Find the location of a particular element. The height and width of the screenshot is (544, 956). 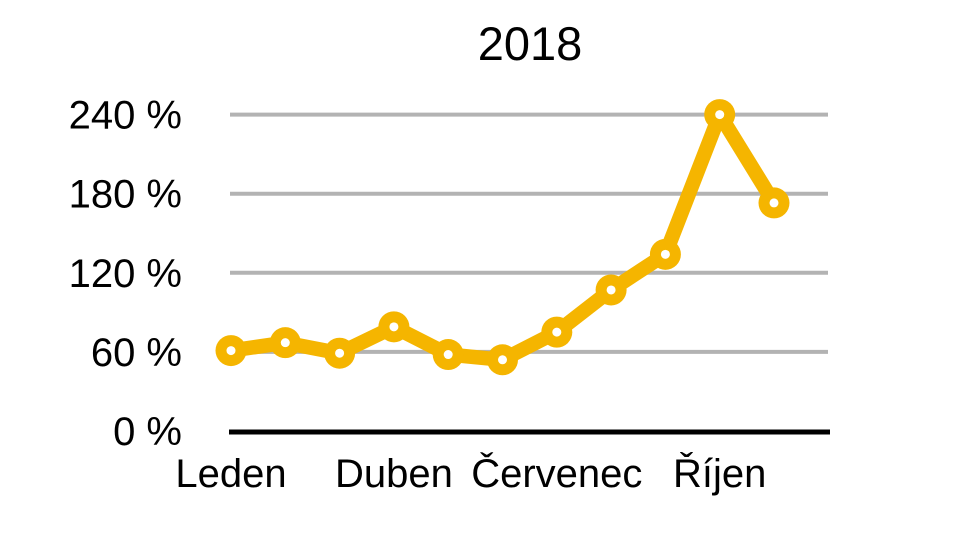

y-tick-label: 240 % is located at coordinates (125, 116).